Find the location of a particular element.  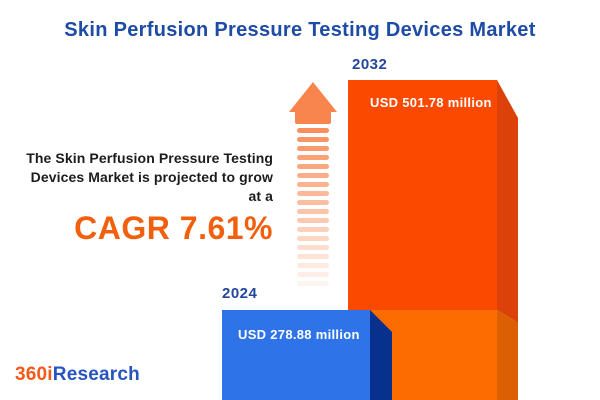

up-arrow-shaft is located at coordinates (313, 117).